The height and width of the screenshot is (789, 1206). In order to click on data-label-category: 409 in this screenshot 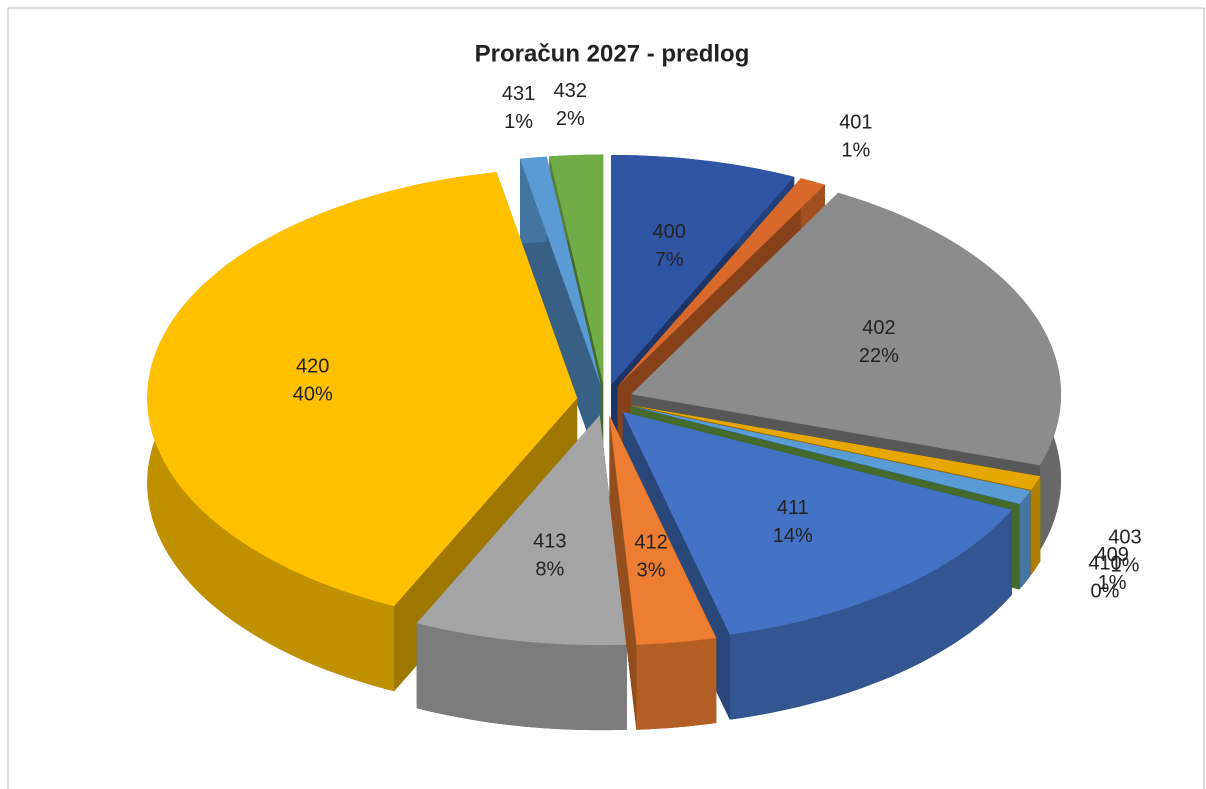, I will do `click(1111, 555)`.